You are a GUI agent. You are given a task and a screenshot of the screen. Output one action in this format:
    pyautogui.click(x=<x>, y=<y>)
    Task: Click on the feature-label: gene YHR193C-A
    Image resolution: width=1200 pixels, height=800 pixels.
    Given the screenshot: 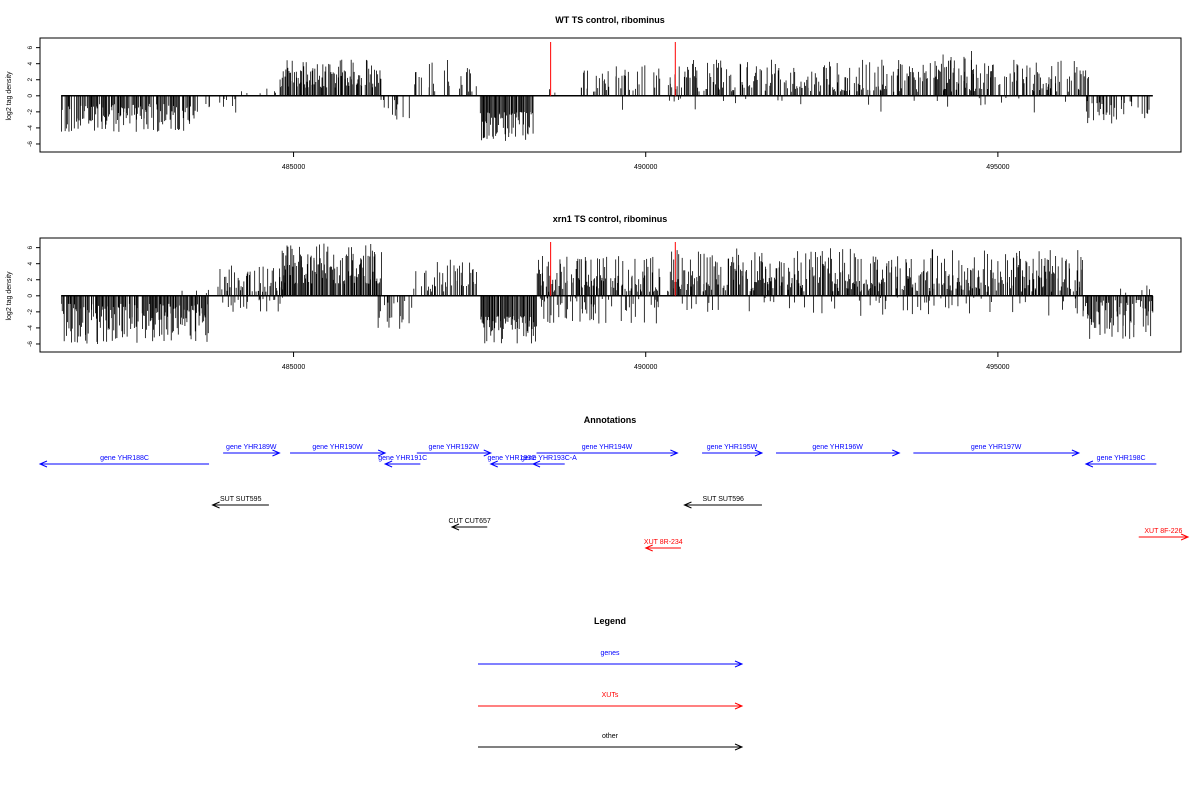 What is the action you would take?
    pyautogui.click(x=549, y=458)
    